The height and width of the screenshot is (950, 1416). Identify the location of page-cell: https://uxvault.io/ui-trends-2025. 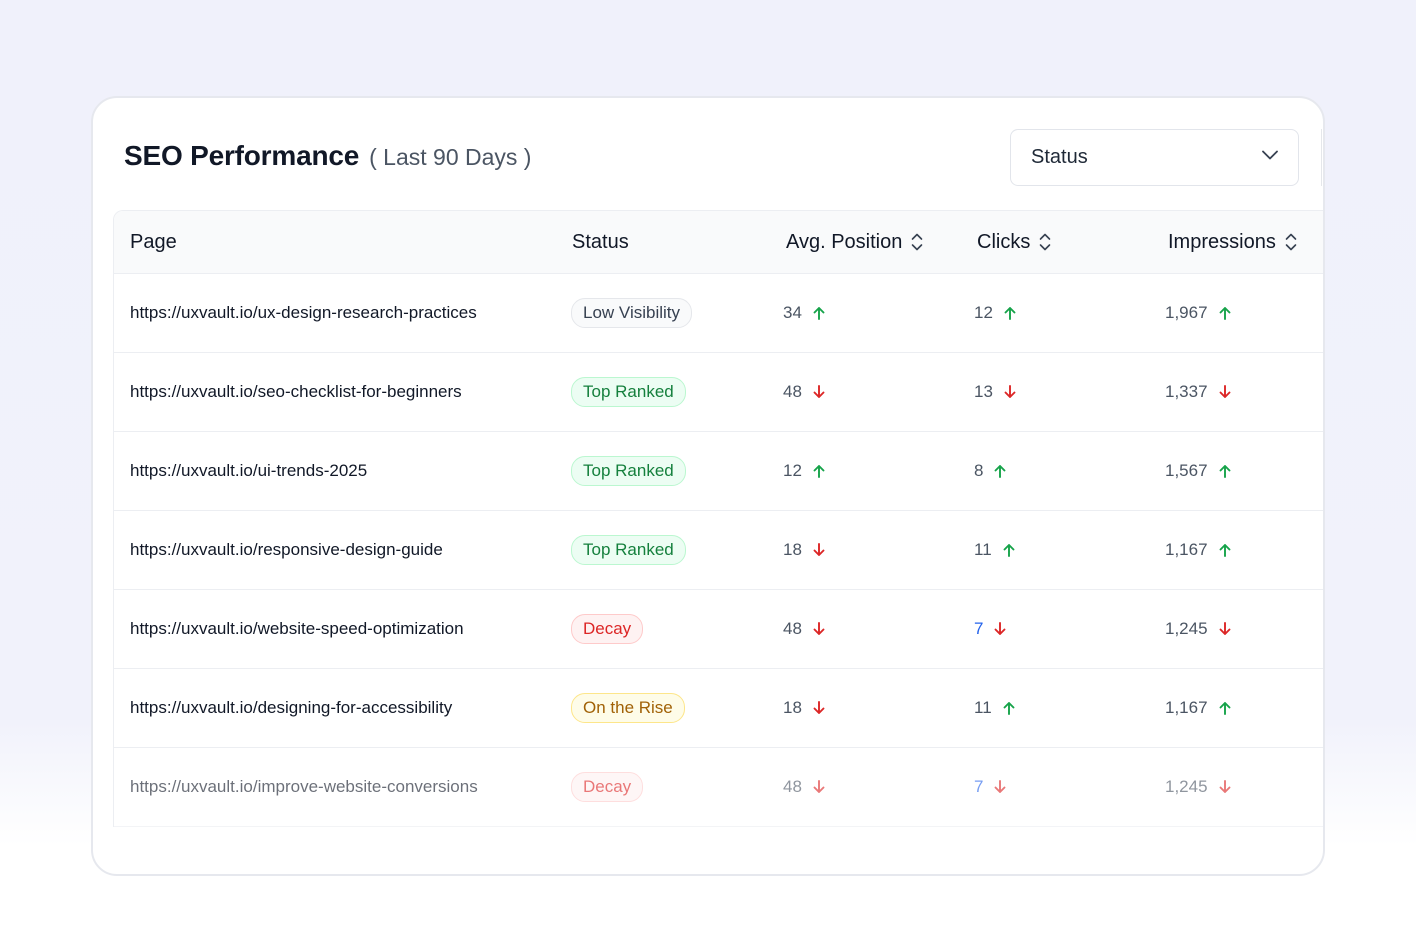
(248, 471).